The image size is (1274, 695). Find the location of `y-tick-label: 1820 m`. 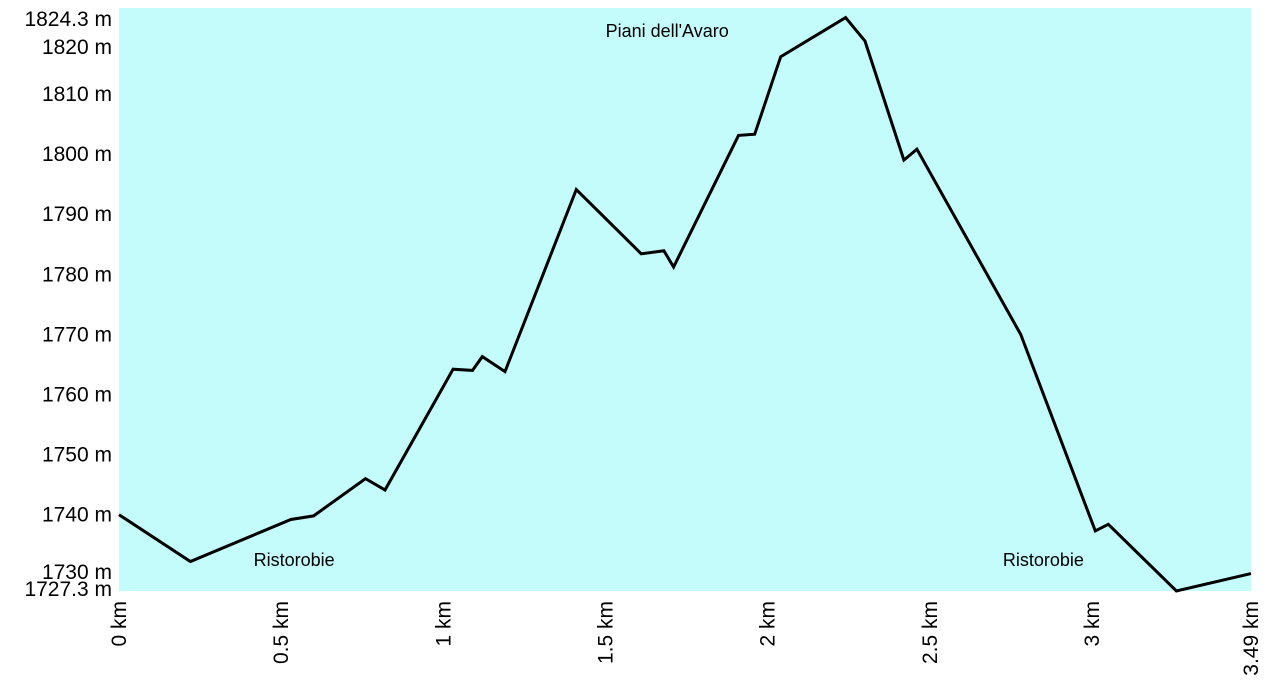

y-tick-label: 1820 m is located at coordinates (77, 47).